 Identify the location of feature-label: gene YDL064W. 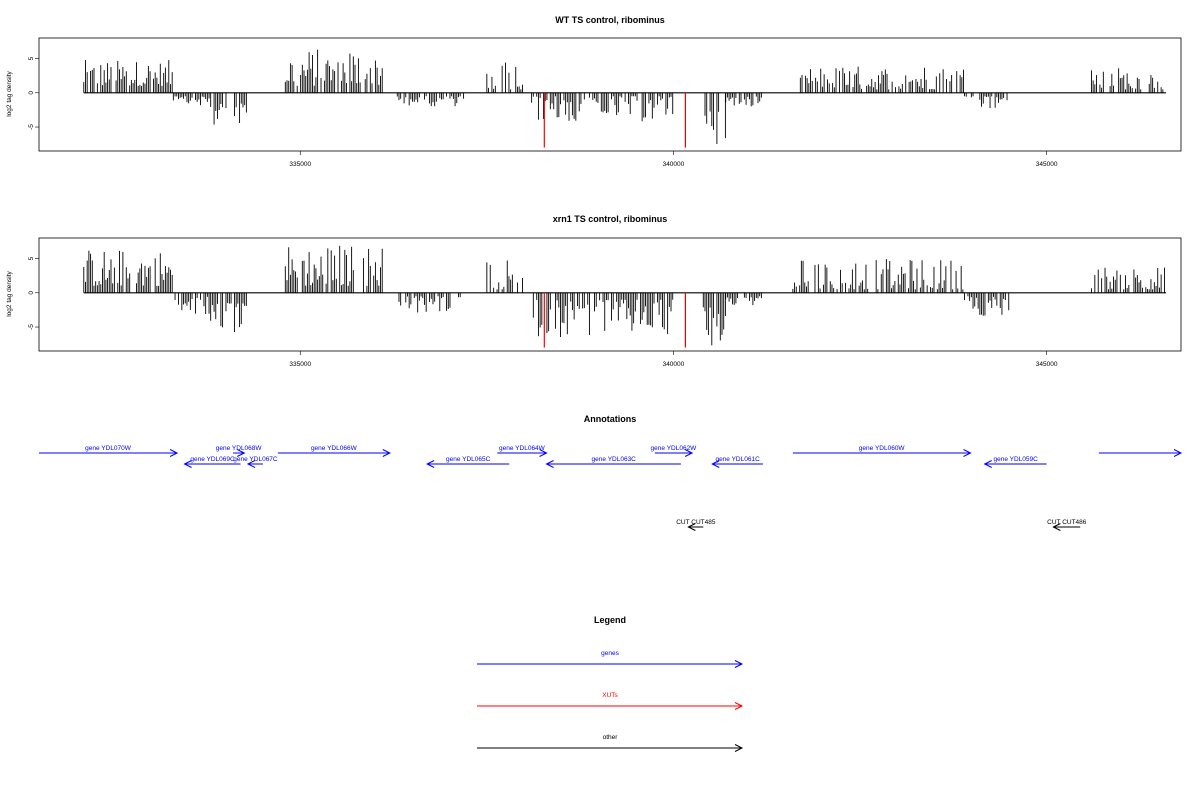
(522, 448).